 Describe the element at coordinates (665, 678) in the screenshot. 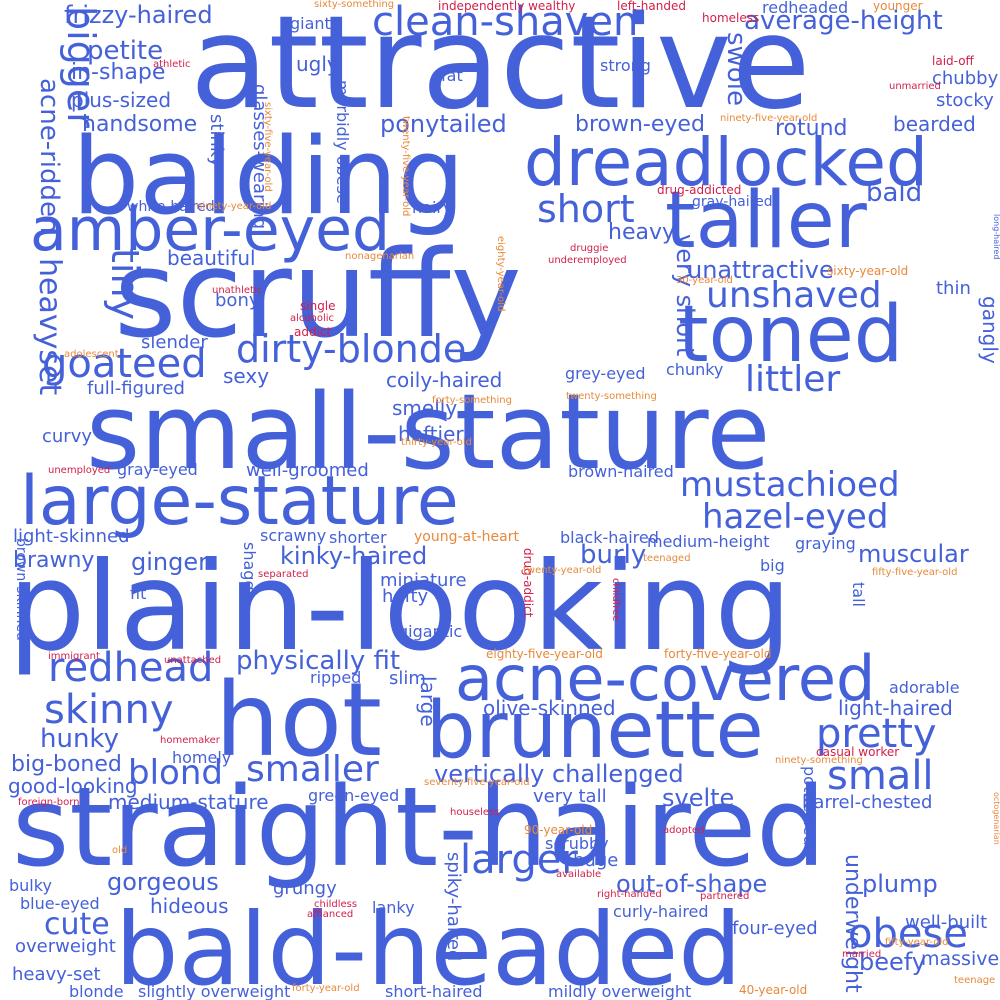

I see `word-acne-covered: acne-covered` at that location.